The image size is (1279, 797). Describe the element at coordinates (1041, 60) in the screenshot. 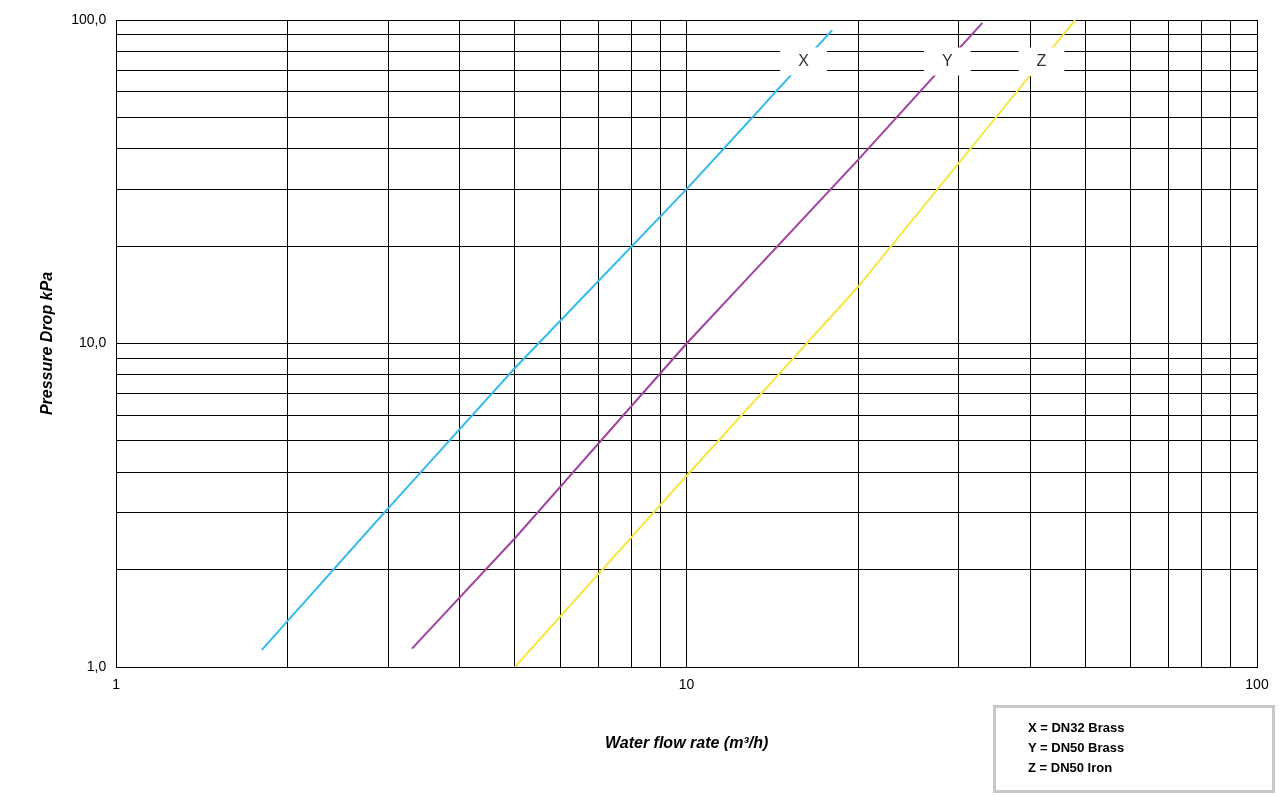

I see `series-label: Z` at that location.